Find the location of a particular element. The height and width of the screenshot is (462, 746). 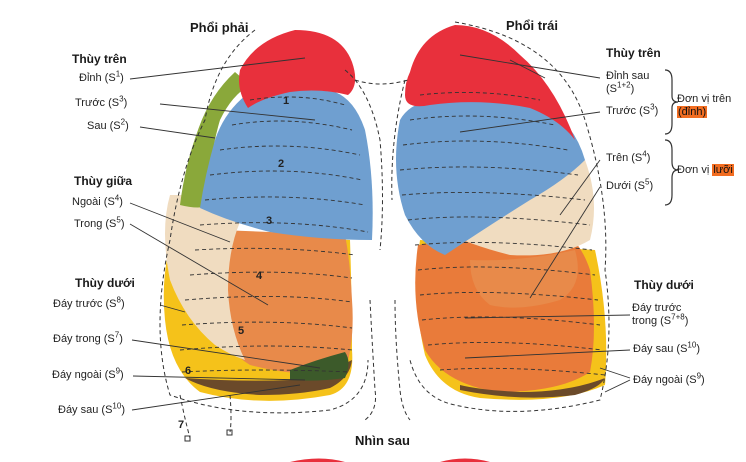

contour-number-4: 4 is located at coordinates (259, 276).